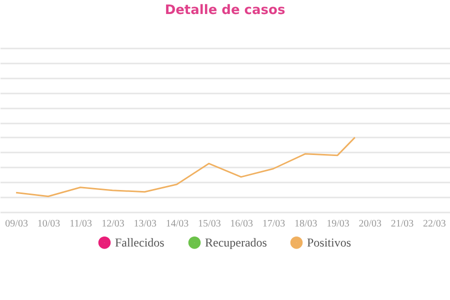 The height and width of the screenshot is (300, 450). What do you see at coordinates (236, 243) in the screenshot?
I see `legend-label: Recuperados` at bounding box center [236, 243].